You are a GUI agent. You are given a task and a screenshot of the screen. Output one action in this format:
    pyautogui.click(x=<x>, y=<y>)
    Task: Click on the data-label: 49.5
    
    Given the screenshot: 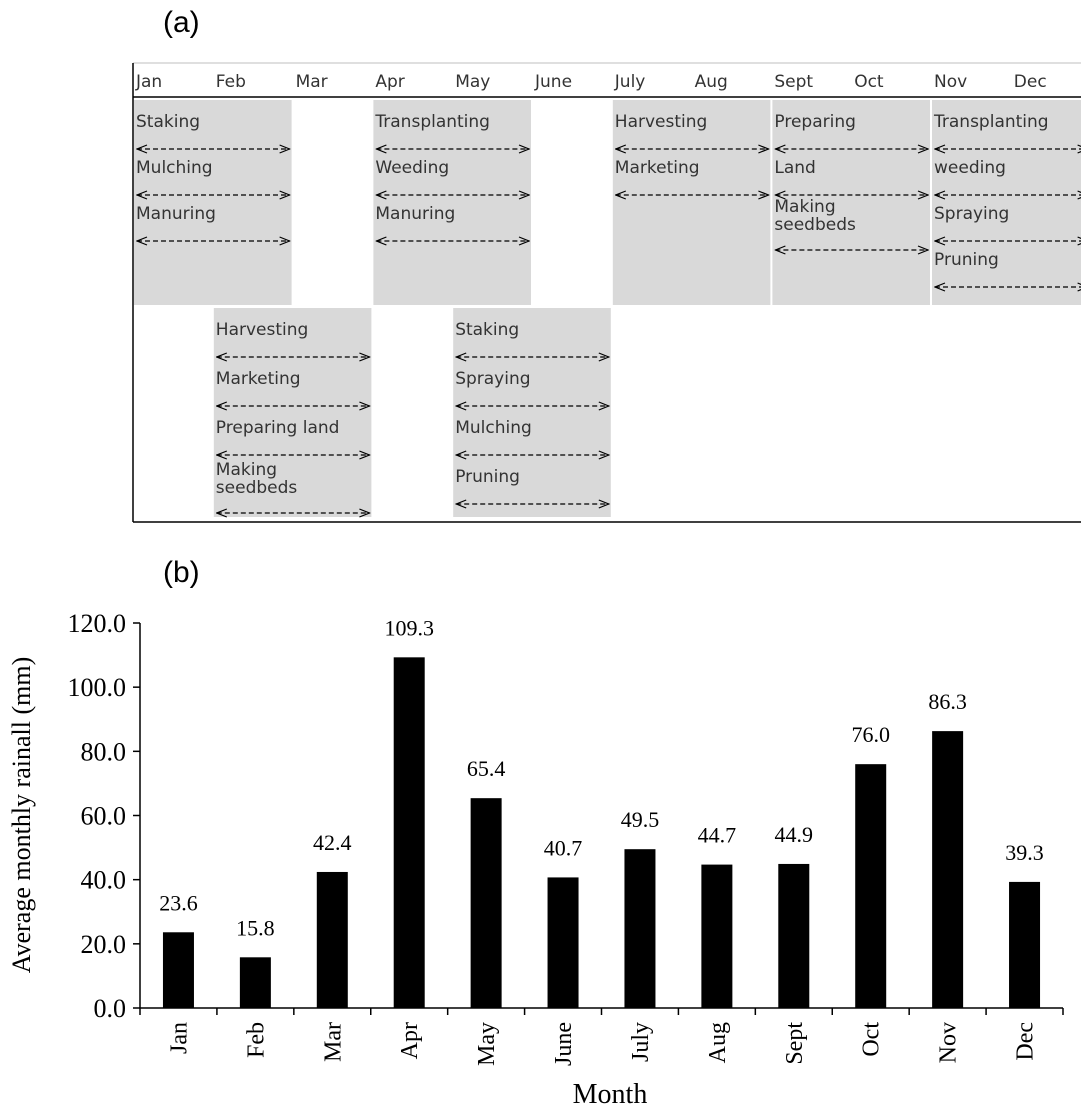 What is the action you would take?
    pyautogui.click(x=640, y=819)
    